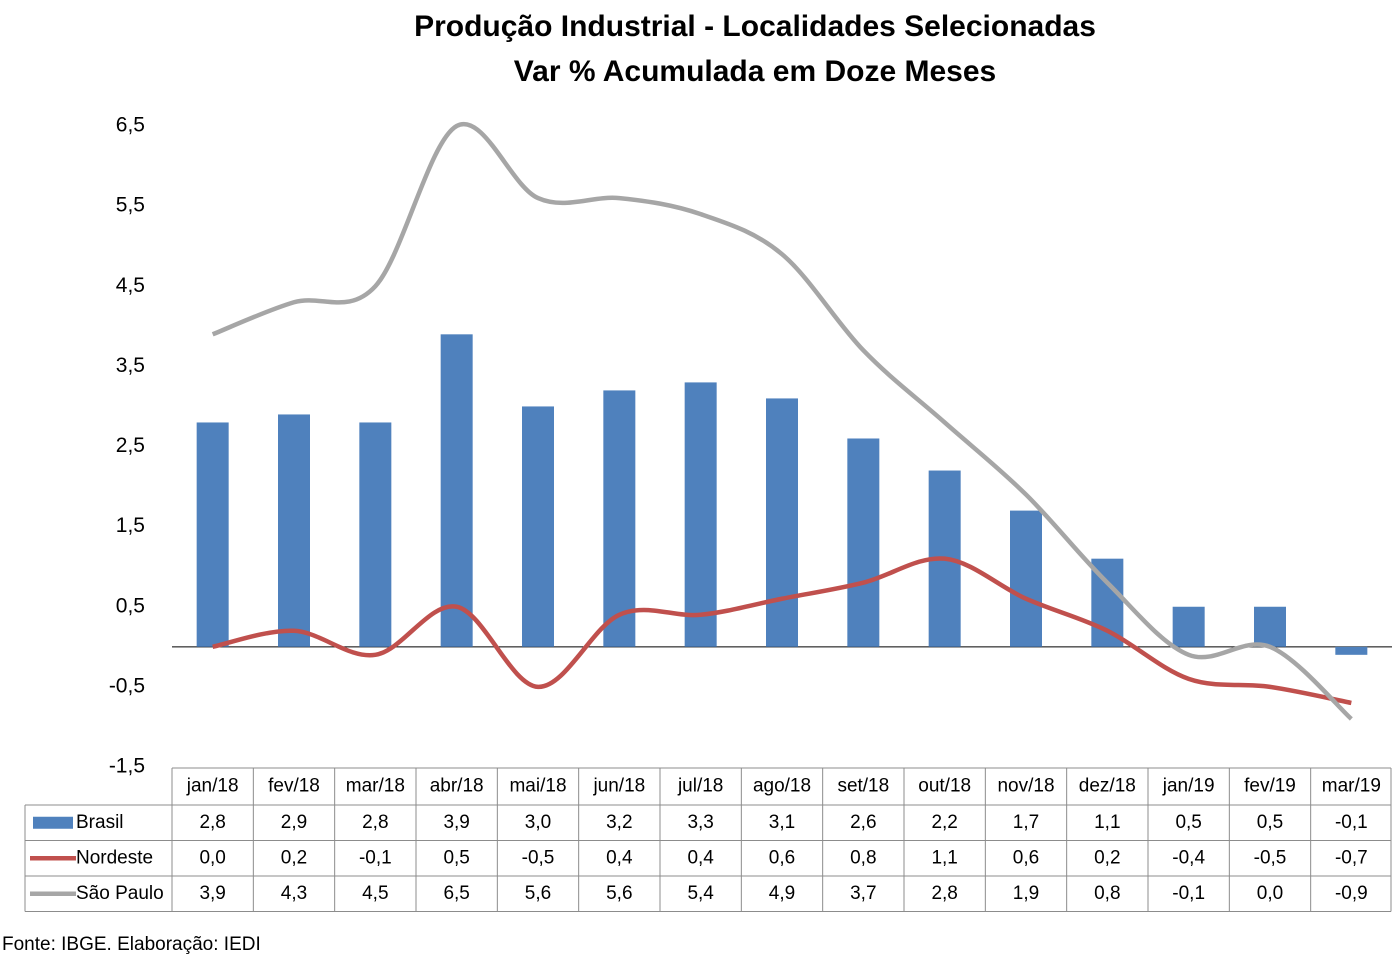 The image size is (1392, 961). What do you see at coordinates (130, 445) in the screenshot?
I see `y-tick-label: 2,5` at bounding box center [130, 445].